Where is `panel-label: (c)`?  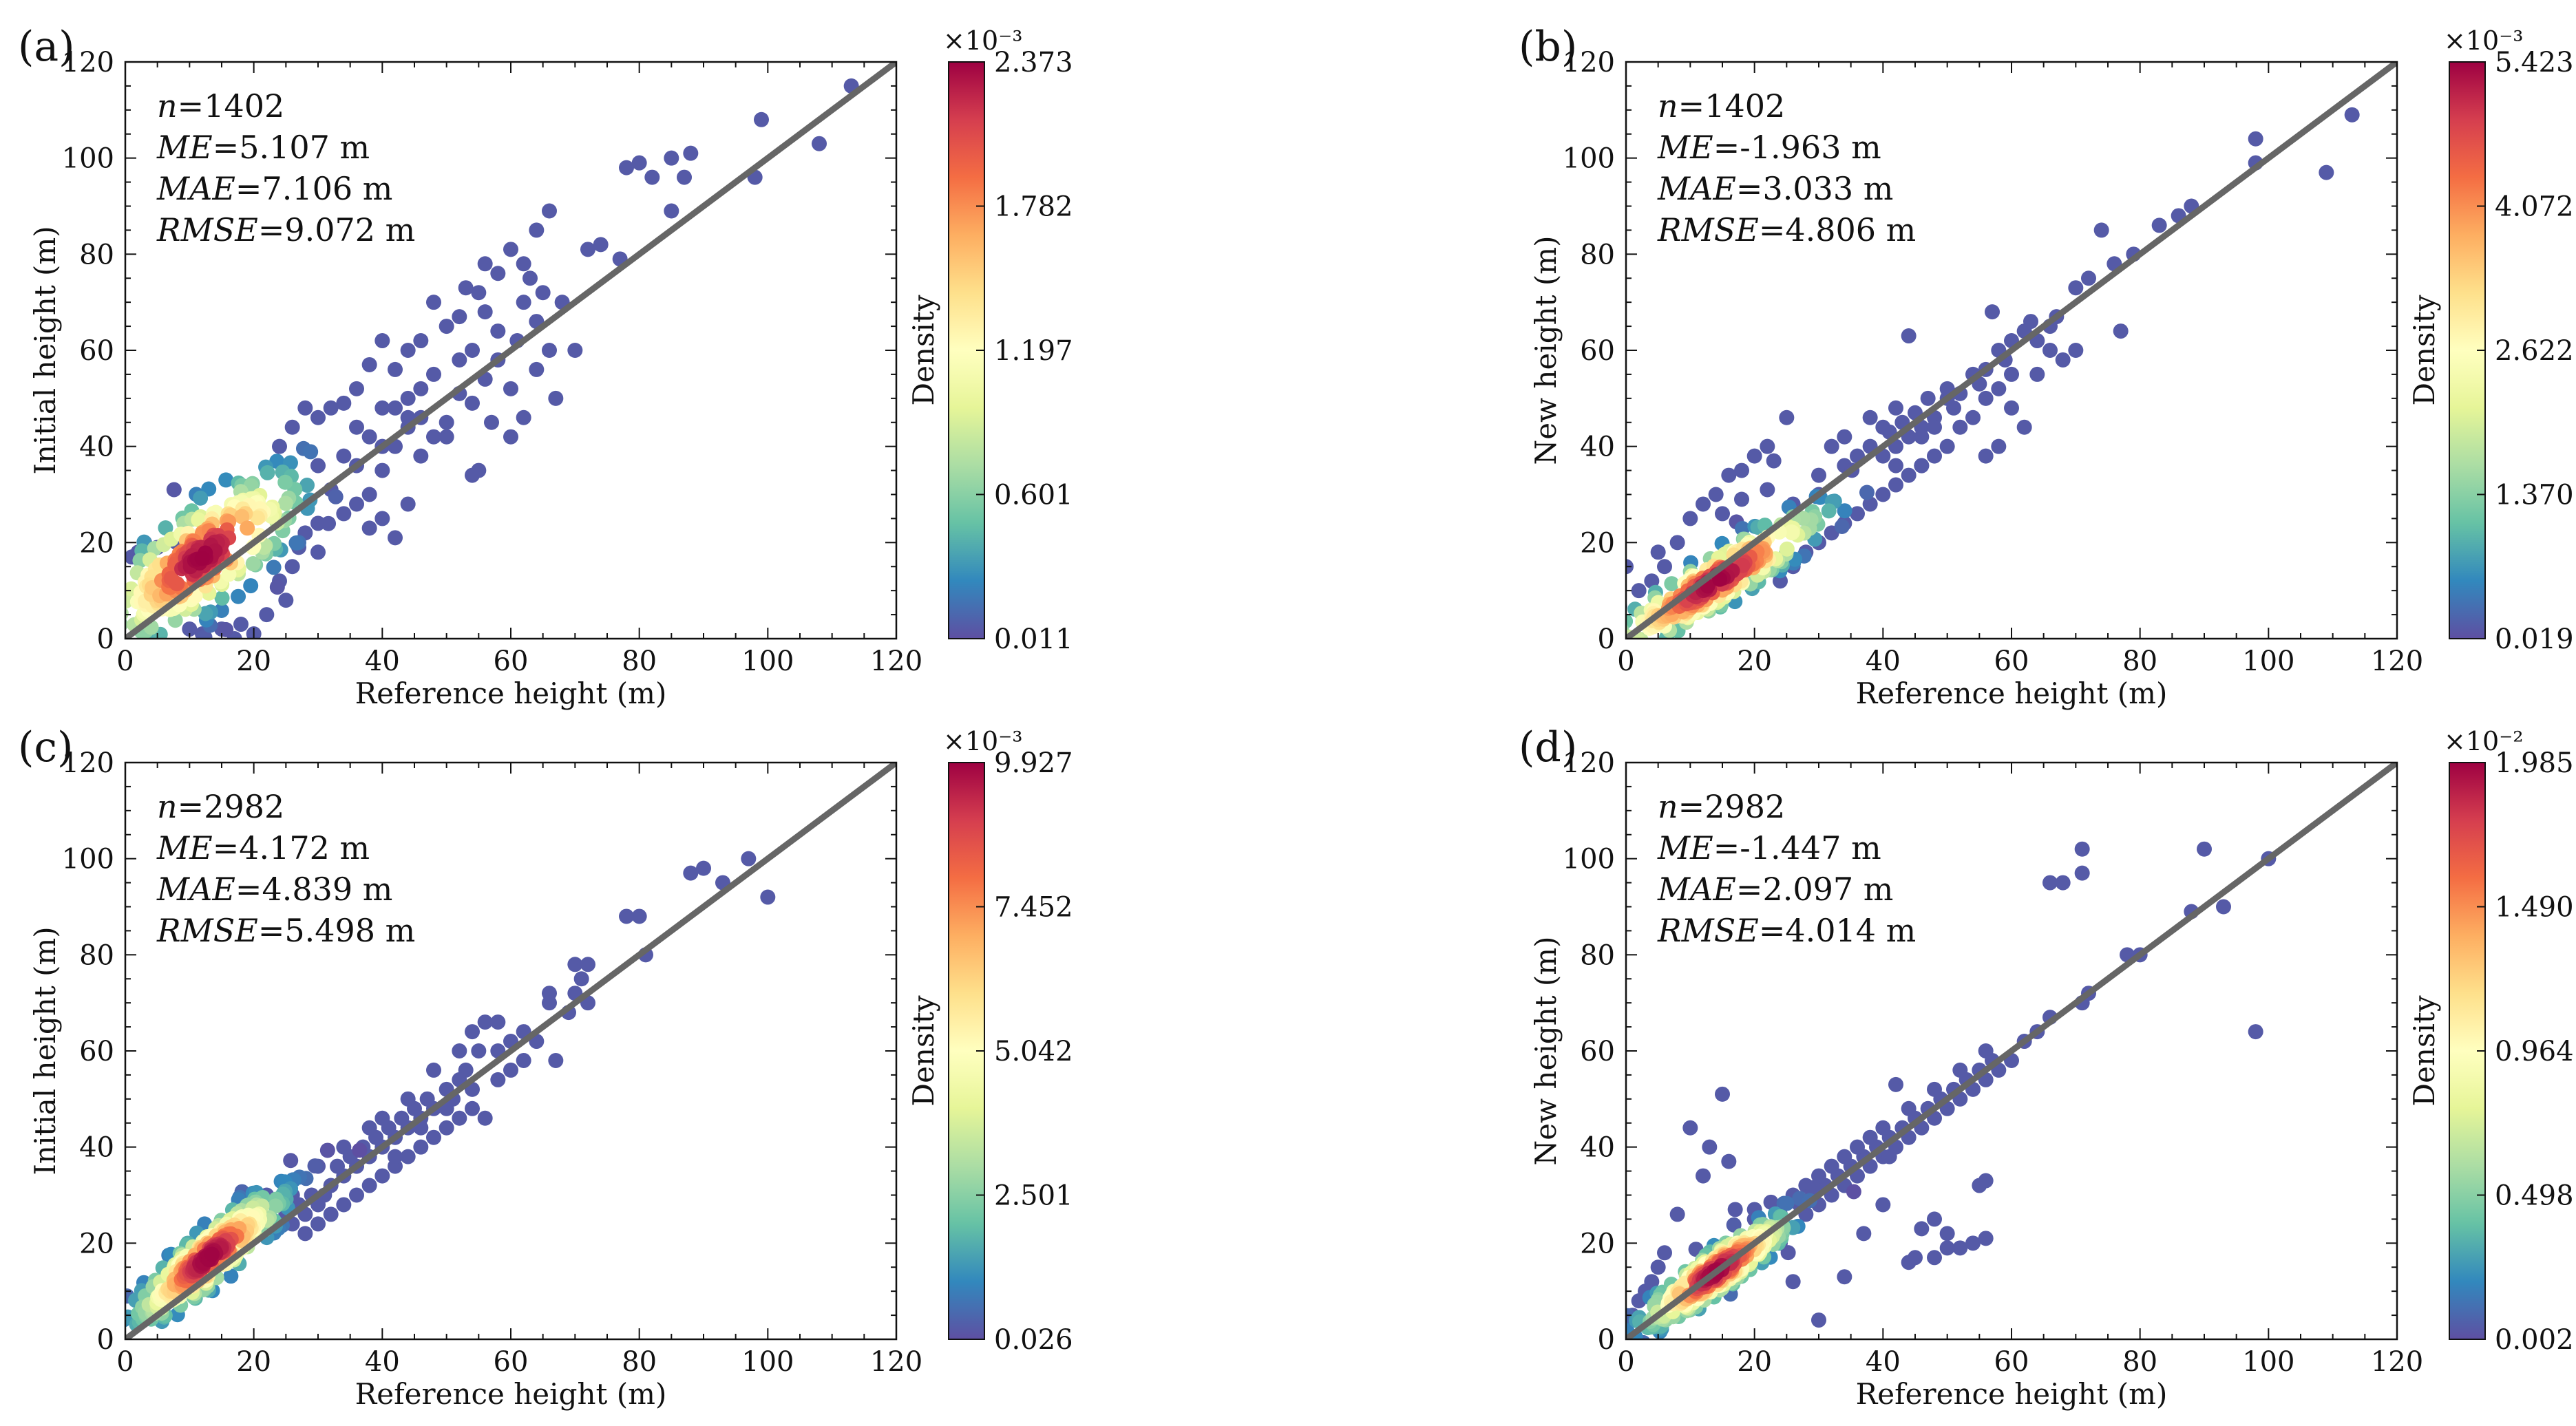
panel-label: (c) is located at coordinates (45, 747).